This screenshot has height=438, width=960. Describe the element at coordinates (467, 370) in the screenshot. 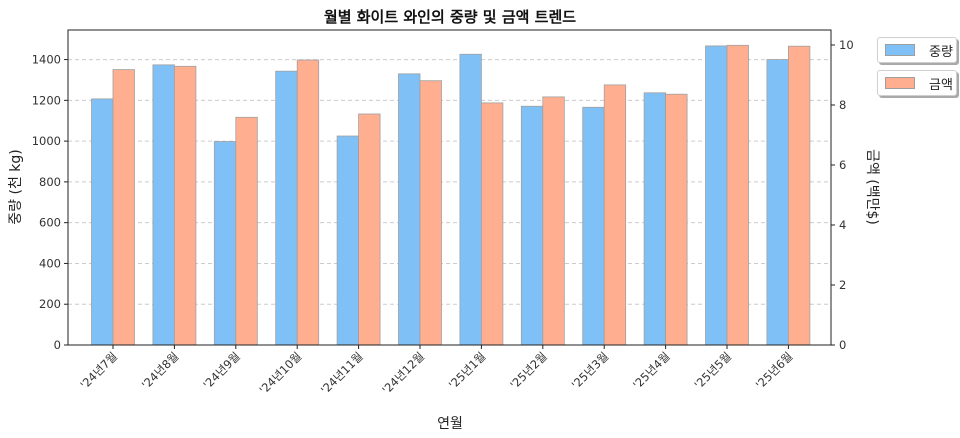

I see `x-tick-label: '25년1월` at that location.